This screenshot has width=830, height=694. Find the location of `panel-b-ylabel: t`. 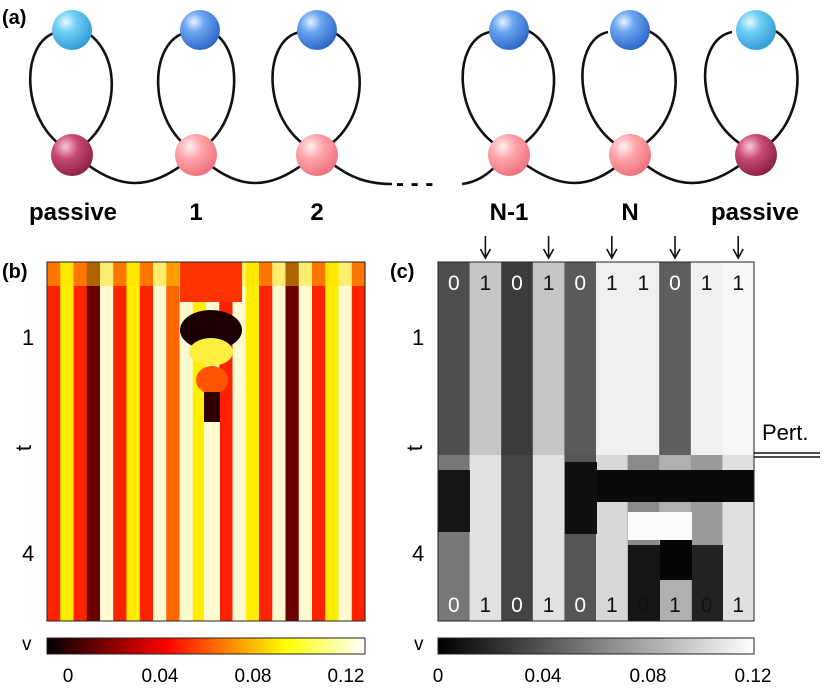

panel-b-ylabel: t is located at coordinates (23, 448).